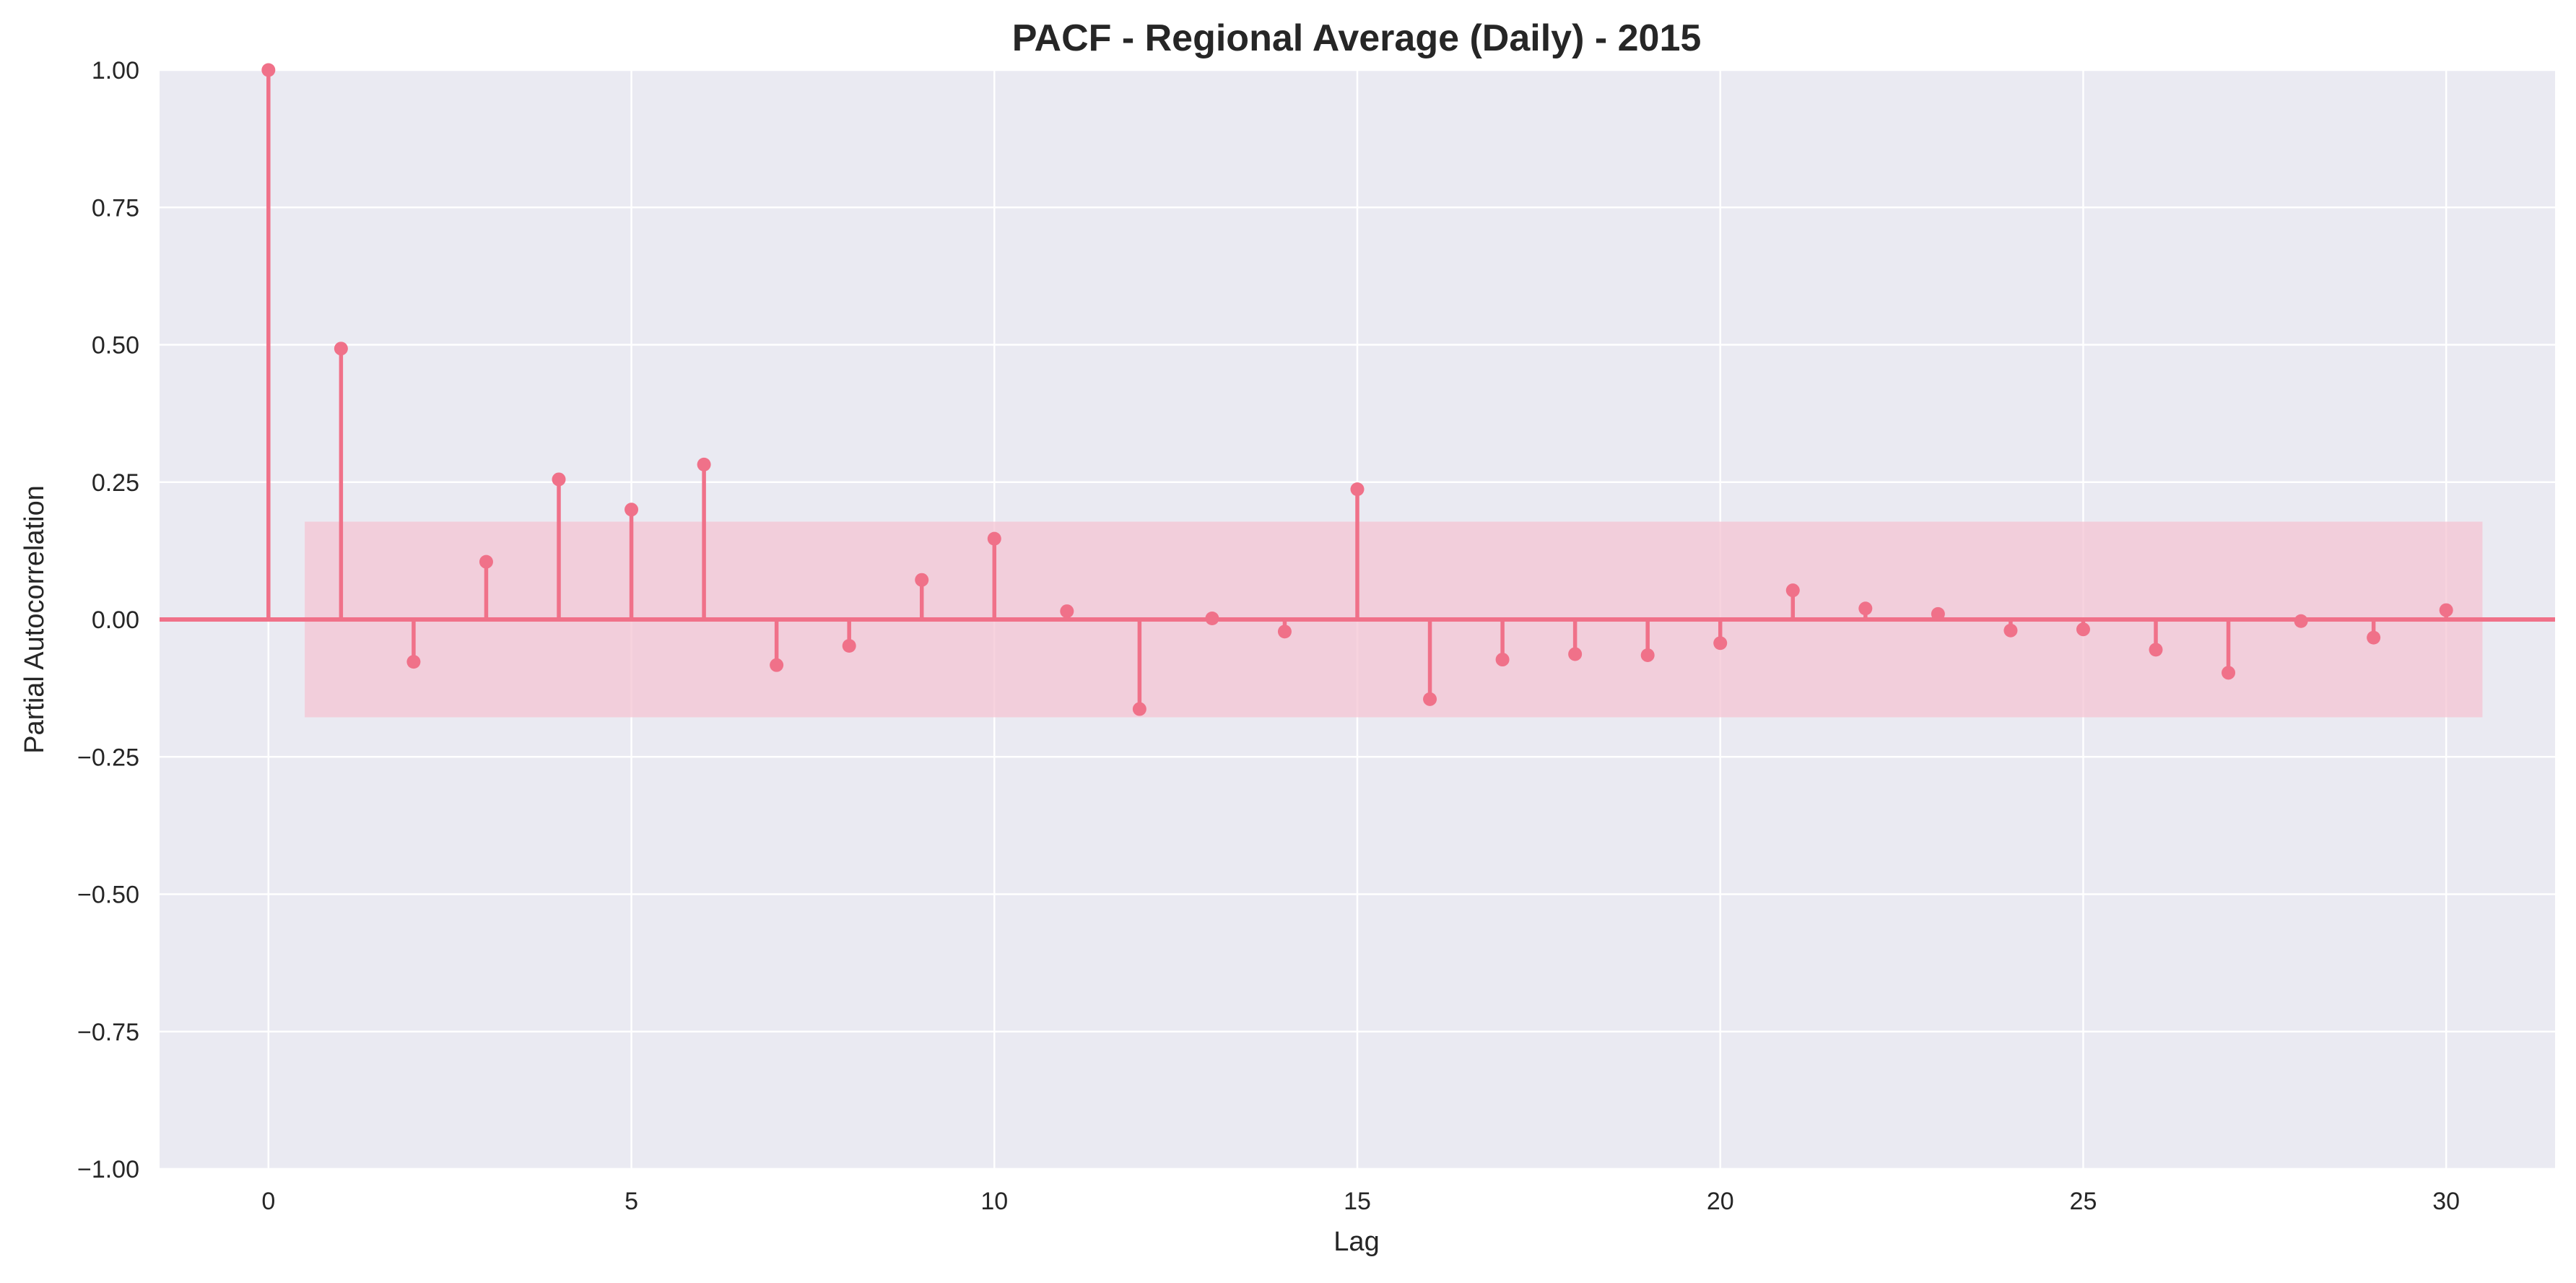 The width and height of the screenshot is (2576, 1283). What do you see at coordinates (1357, 38) in the screenshot?
I see `chart-title: PACF - Regional Average (Daily) - 2015` at bounding box center [1357, 38].